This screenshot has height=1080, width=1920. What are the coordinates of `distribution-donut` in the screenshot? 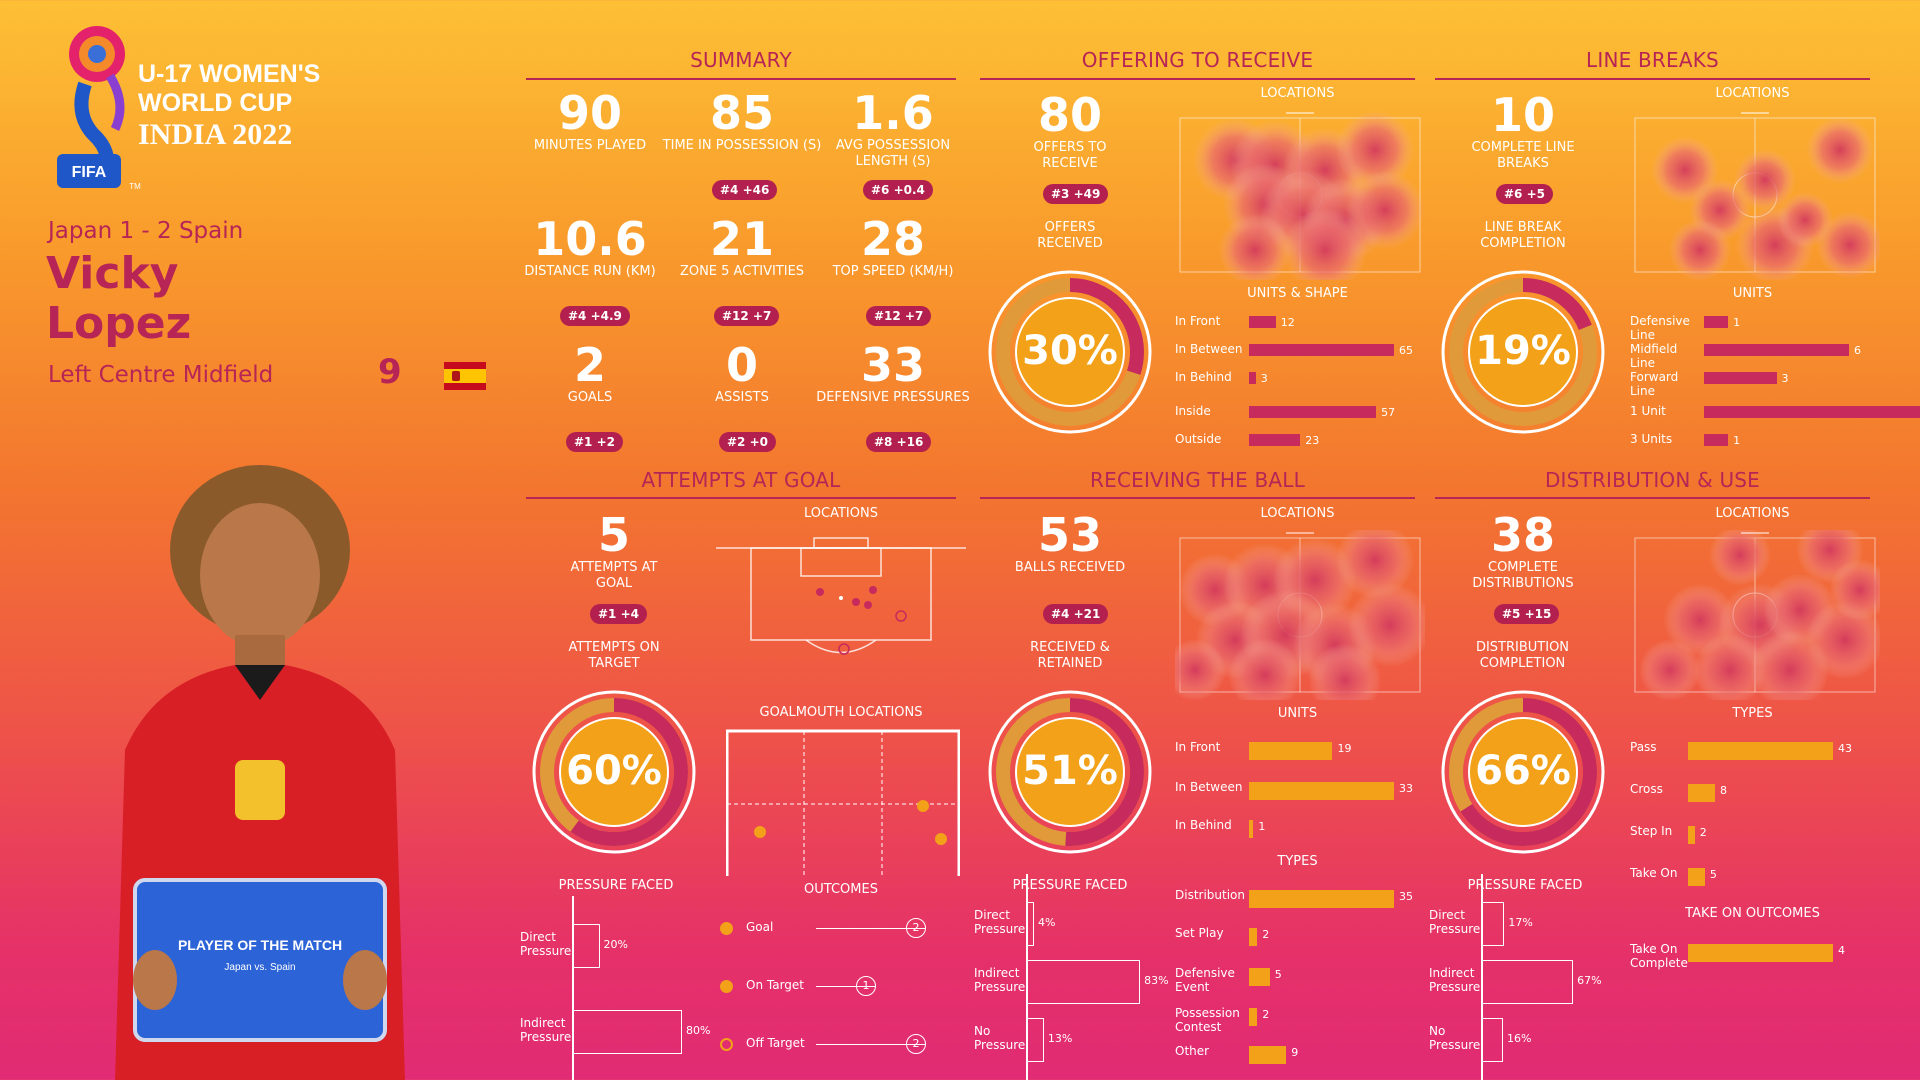 It's located at (1523, 772).